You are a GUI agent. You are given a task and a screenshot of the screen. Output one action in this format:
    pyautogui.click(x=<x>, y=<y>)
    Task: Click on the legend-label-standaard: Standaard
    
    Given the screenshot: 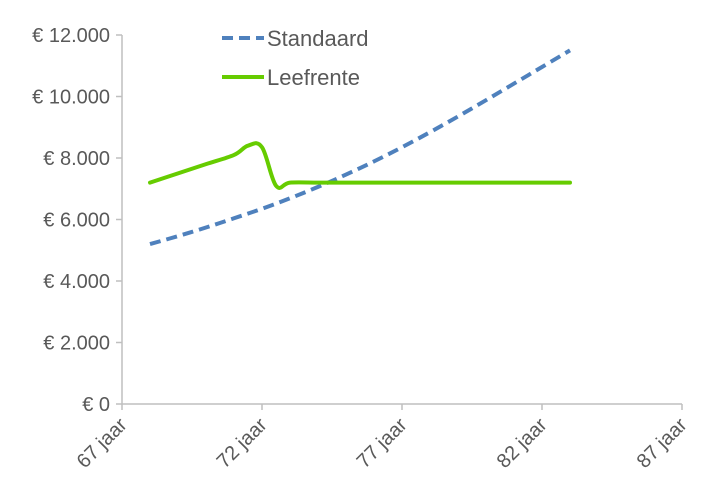 What is the action you would take?
    pyautogui.click(x=318, y=38)
    